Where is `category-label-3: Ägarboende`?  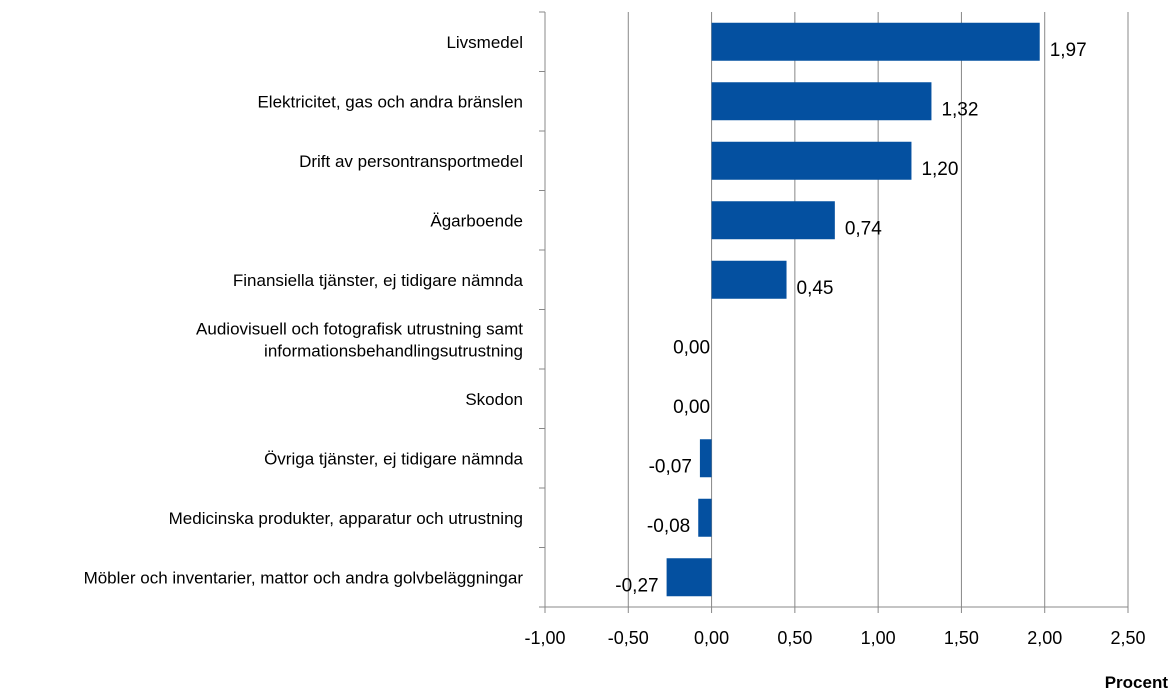
category-label-3: Ägarboende is located at coordinates (476, 220).